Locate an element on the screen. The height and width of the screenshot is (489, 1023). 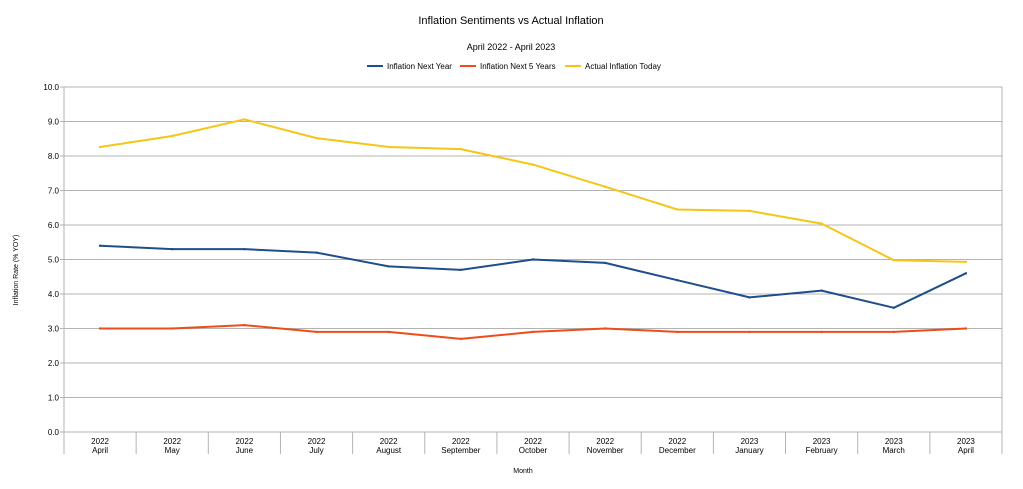
y-axis-label: Inflation Rate (% YOY) is located at coordinates (16, 270).